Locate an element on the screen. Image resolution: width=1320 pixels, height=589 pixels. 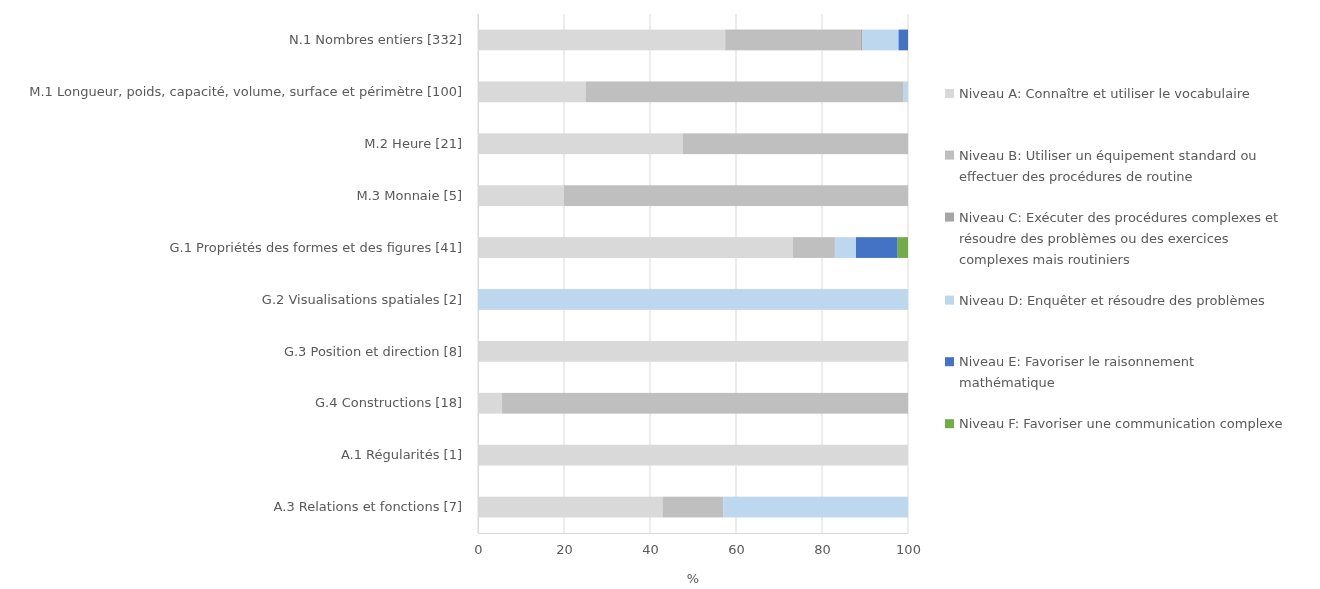
y-tick-label: M.1 Longueur, poids, capacité, volume, surface et périmètre [100] is located at coordinates (245, 92).